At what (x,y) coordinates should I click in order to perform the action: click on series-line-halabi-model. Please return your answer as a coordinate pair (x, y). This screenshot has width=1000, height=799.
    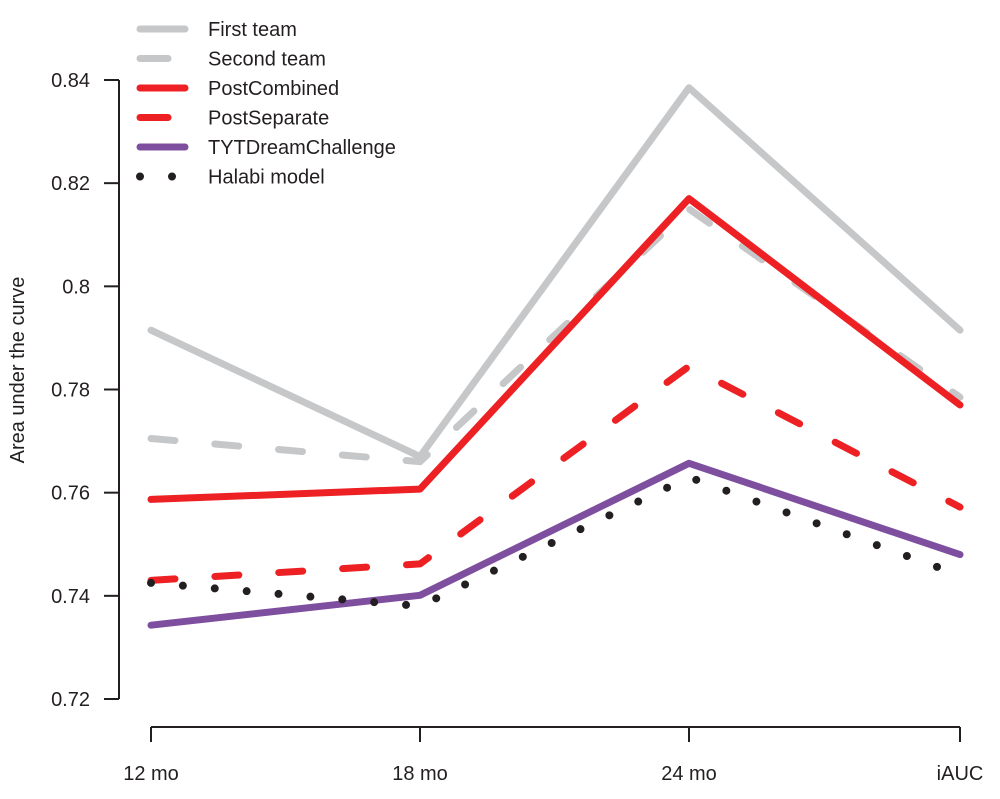
    Looking at the image, I should click on (555, 542).